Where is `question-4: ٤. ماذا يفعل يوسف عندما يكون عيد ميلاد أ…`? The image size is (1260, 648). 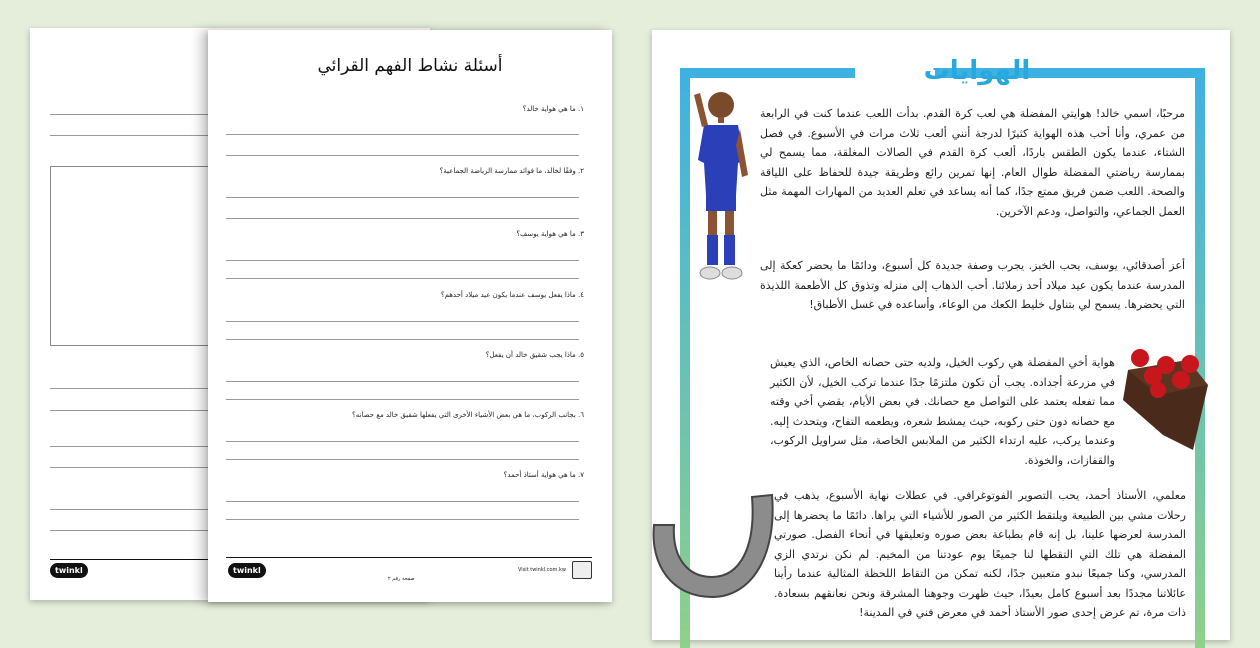 question-4: ٤. ماذا يفعل يوسف عندما يكون عيد ميلاد أ… is located at coordinates (512, 295).